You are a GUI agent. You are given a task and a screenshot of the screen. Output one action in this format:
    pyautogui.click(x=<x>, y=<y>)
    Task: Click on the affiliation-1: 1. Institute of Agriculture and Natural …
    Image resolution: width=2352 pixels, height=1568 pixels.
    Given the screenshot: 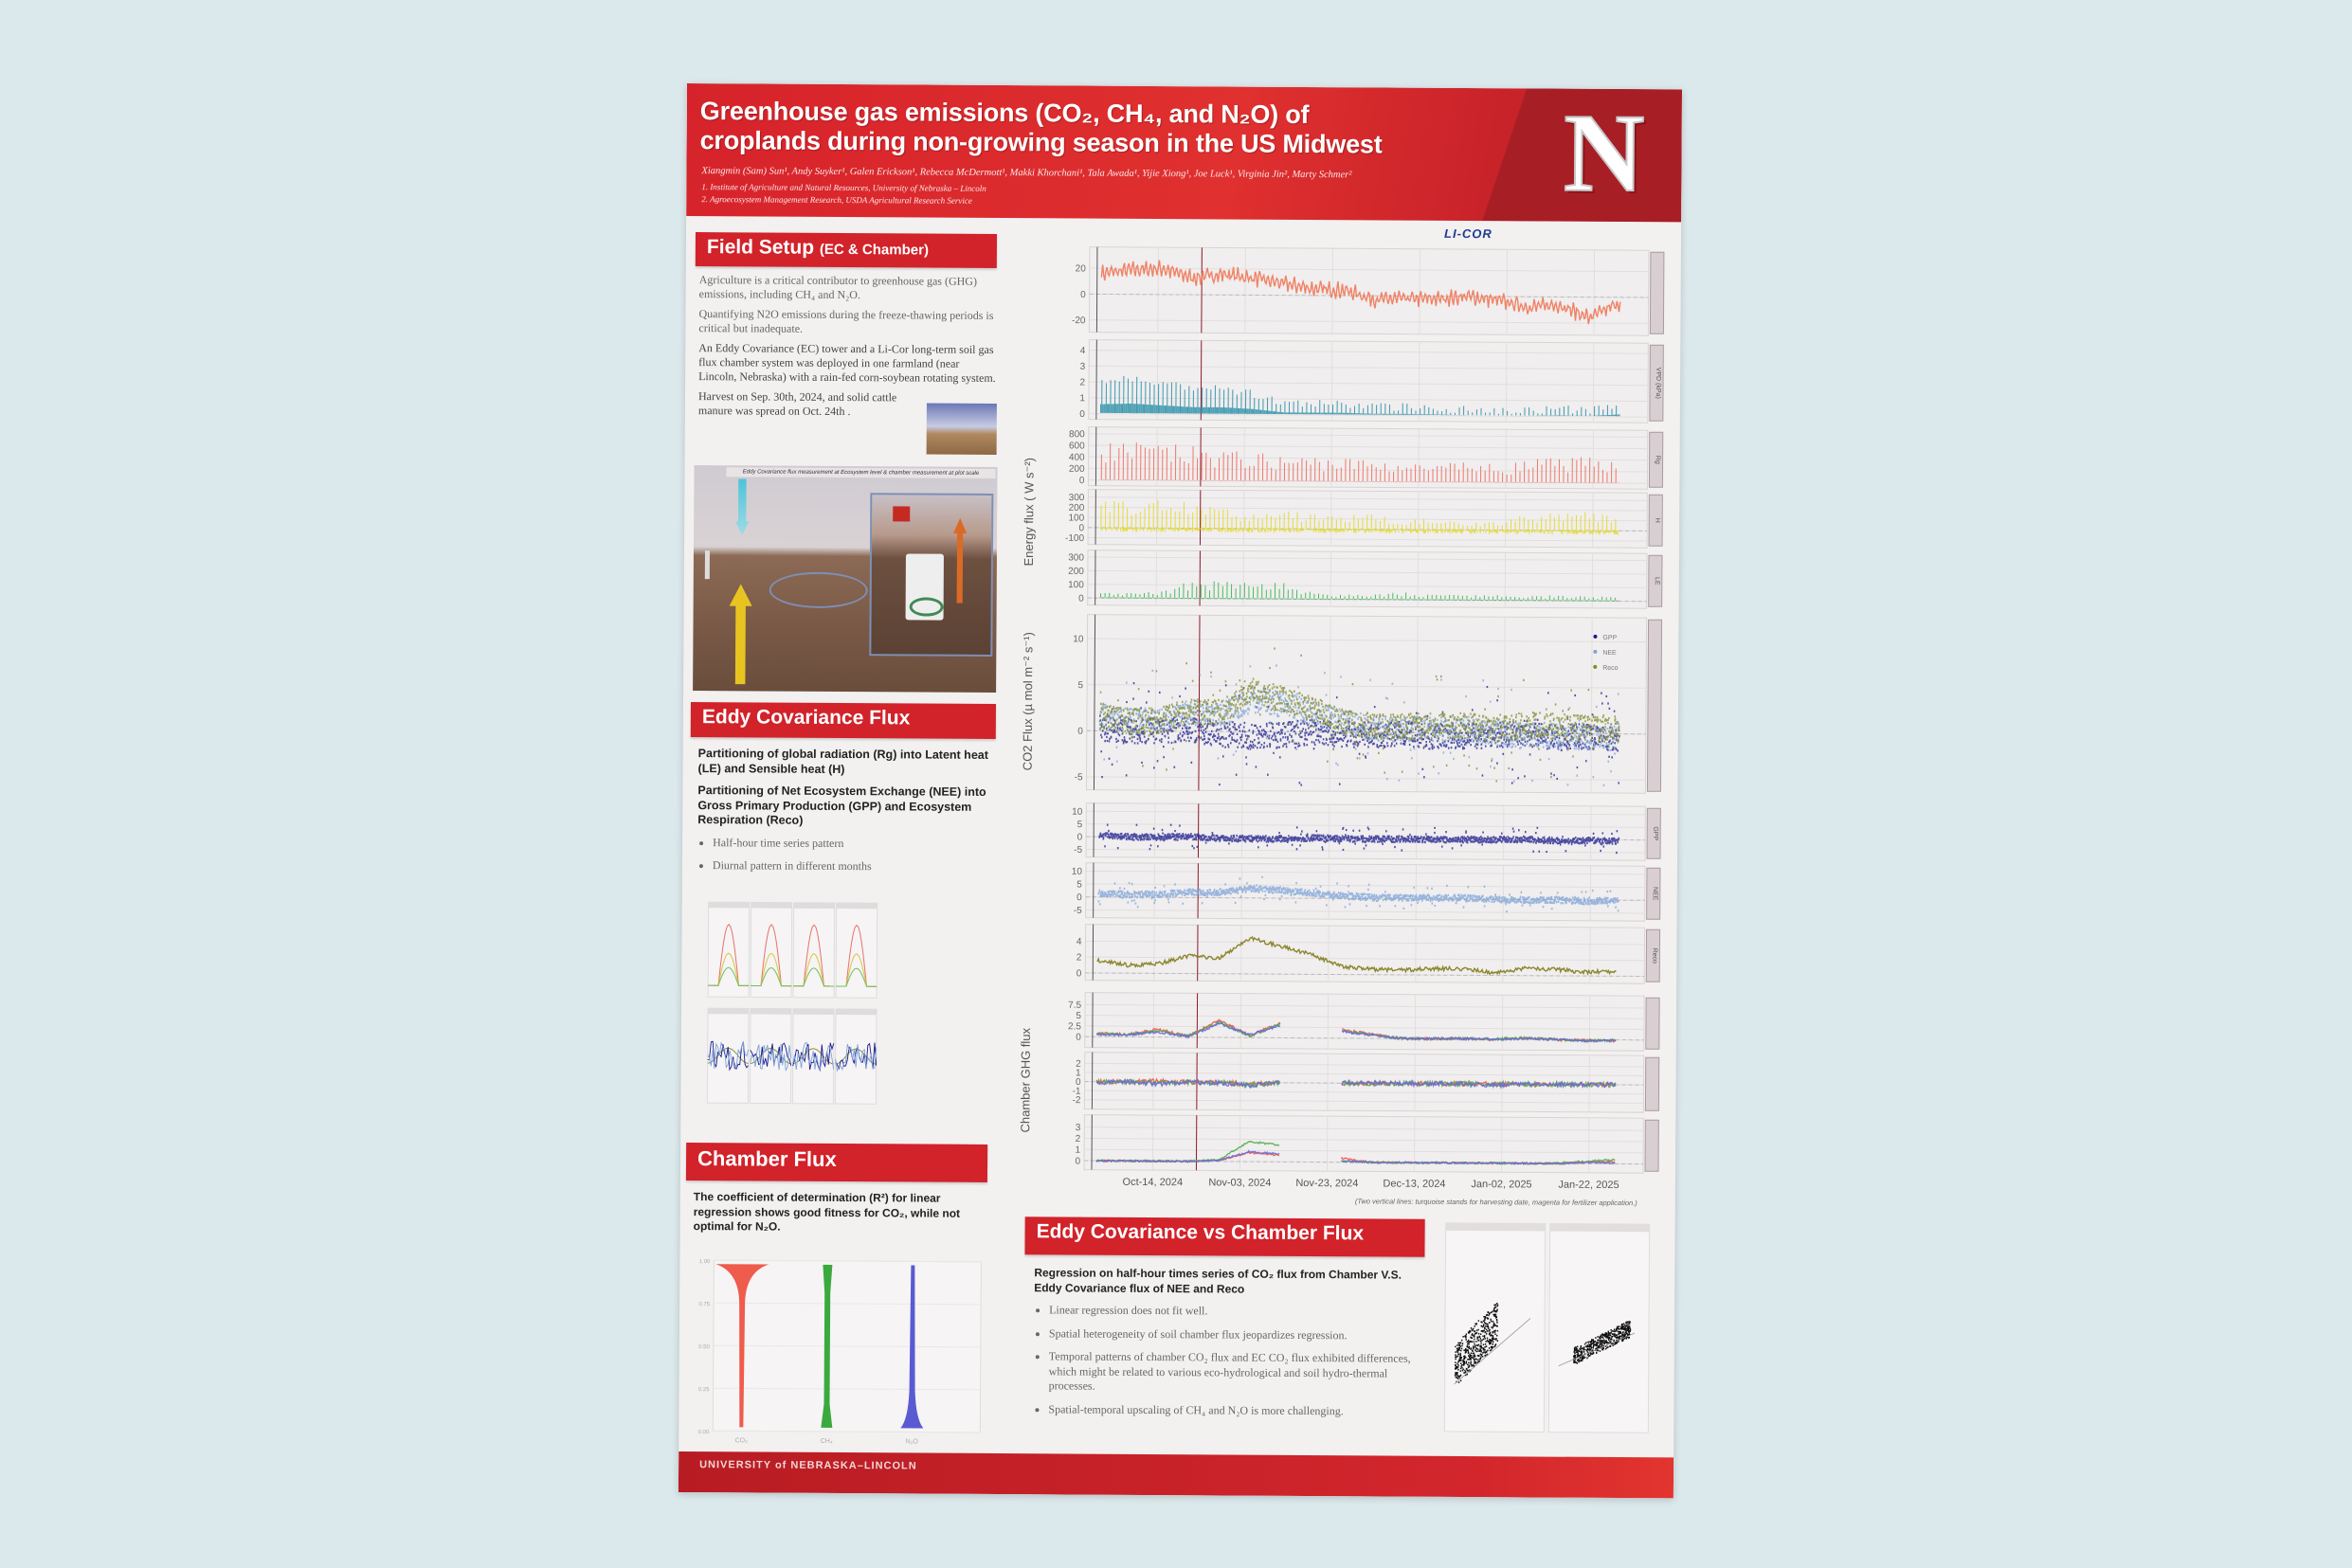 What is the action you would take?
    pyautogui.click(x=843, y=187)
    